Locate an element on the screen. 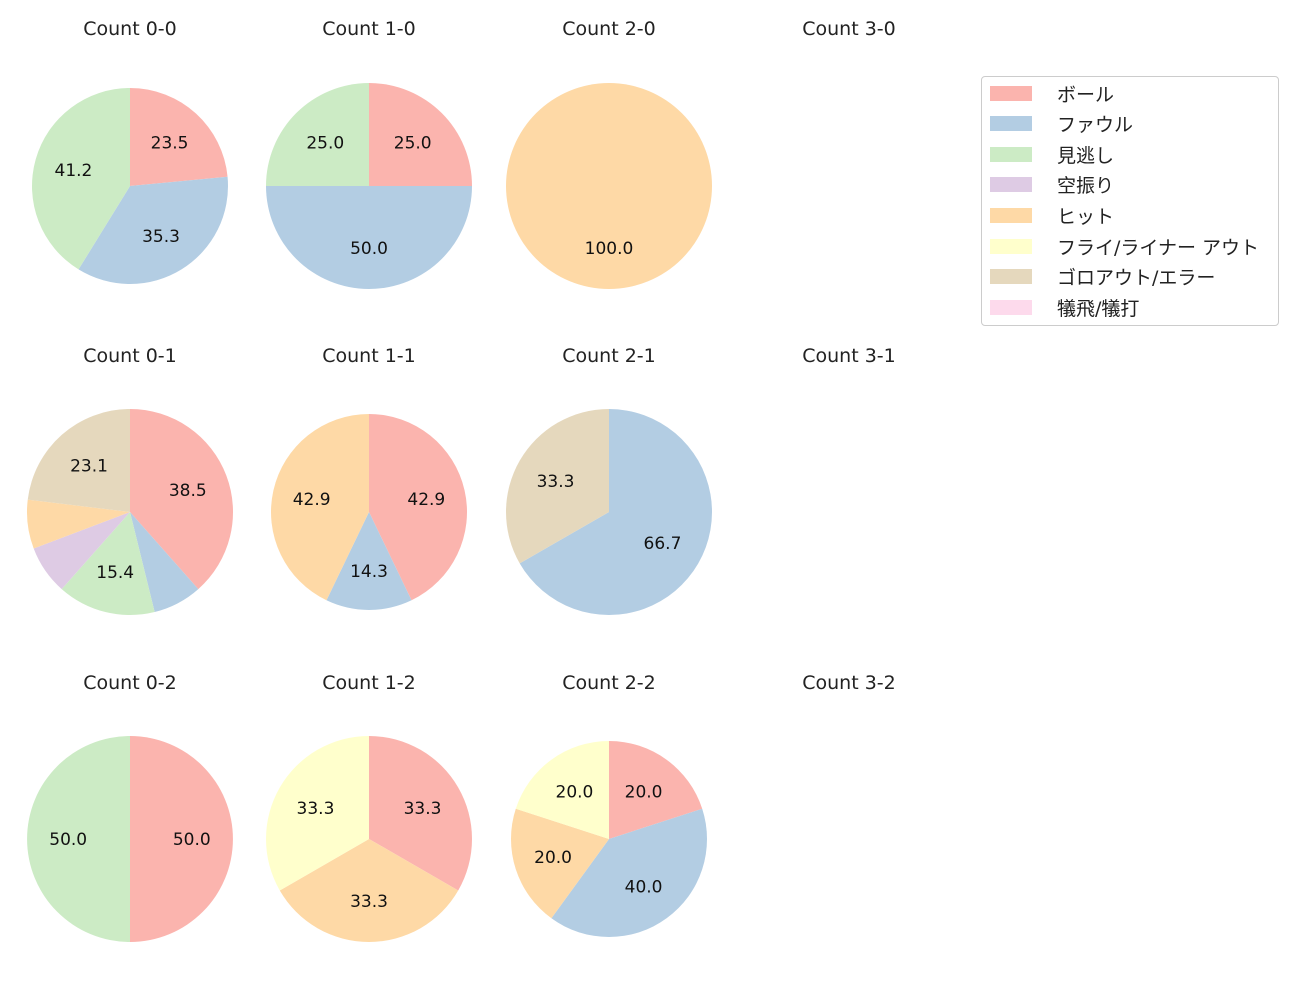 This screenshot has height=1000, width=1300. pie-count-2-1: Count 2-1 66.7 33.3 is located at coordinates (609, 480).